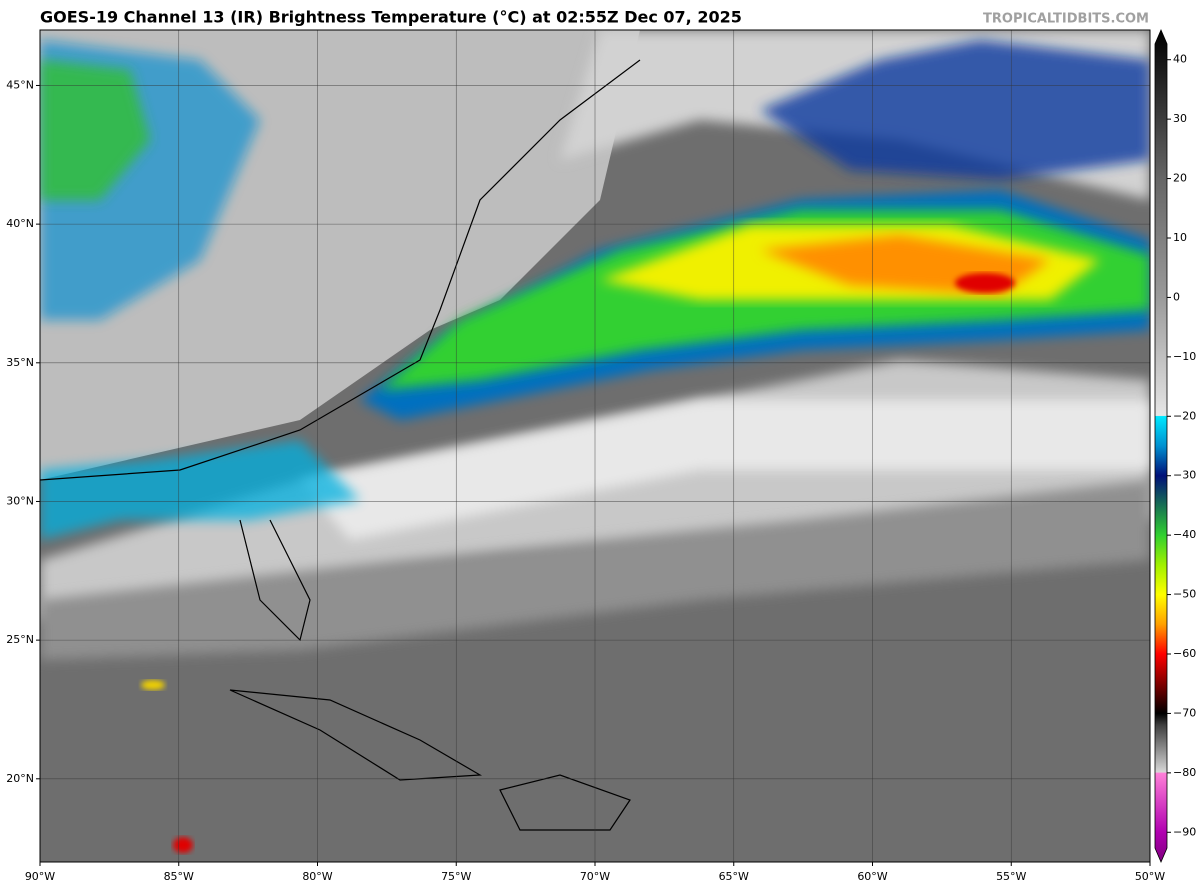  What do you see at coordinates (1176, 296) in the screenshot?
I see `colorbar-tick-label: 0` at bounding box center [1176, 296].